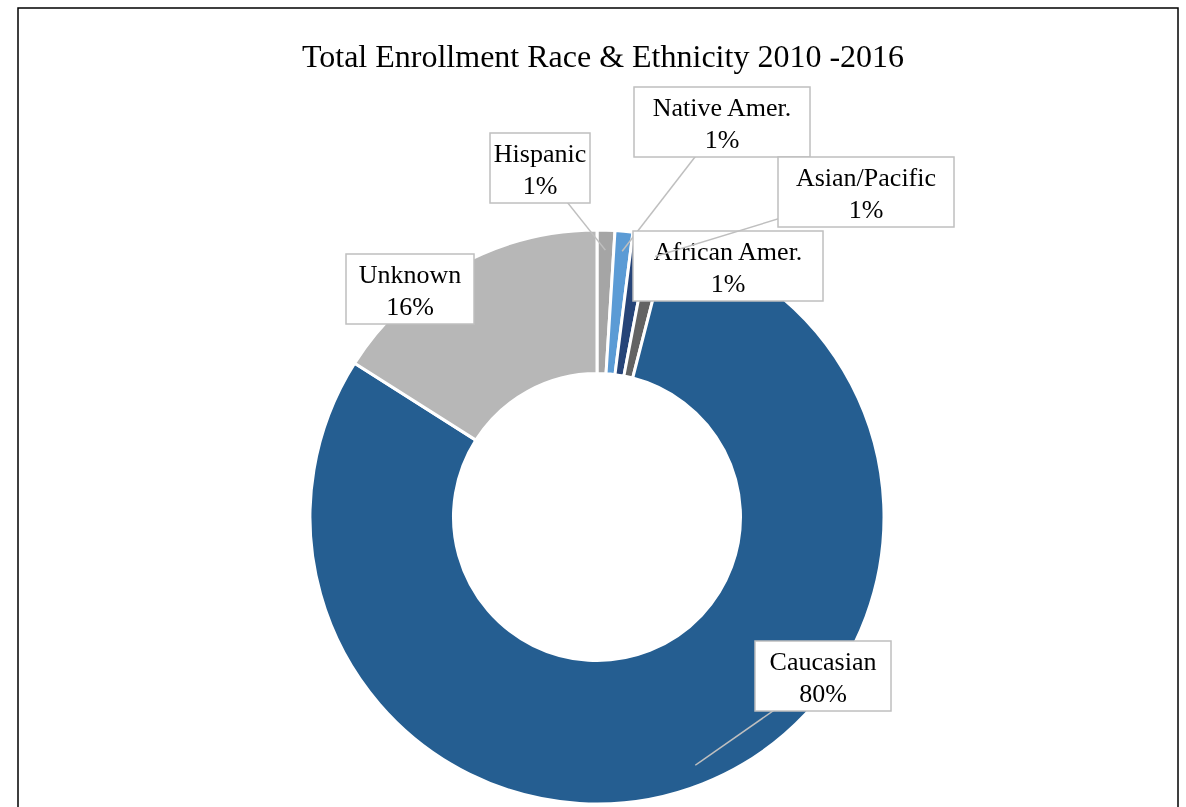 The height and width of the screenshot is (807, 1186). Describe the element at coordinates (410, 306) in the screenshot. I see `data-label: 16%` at that location.